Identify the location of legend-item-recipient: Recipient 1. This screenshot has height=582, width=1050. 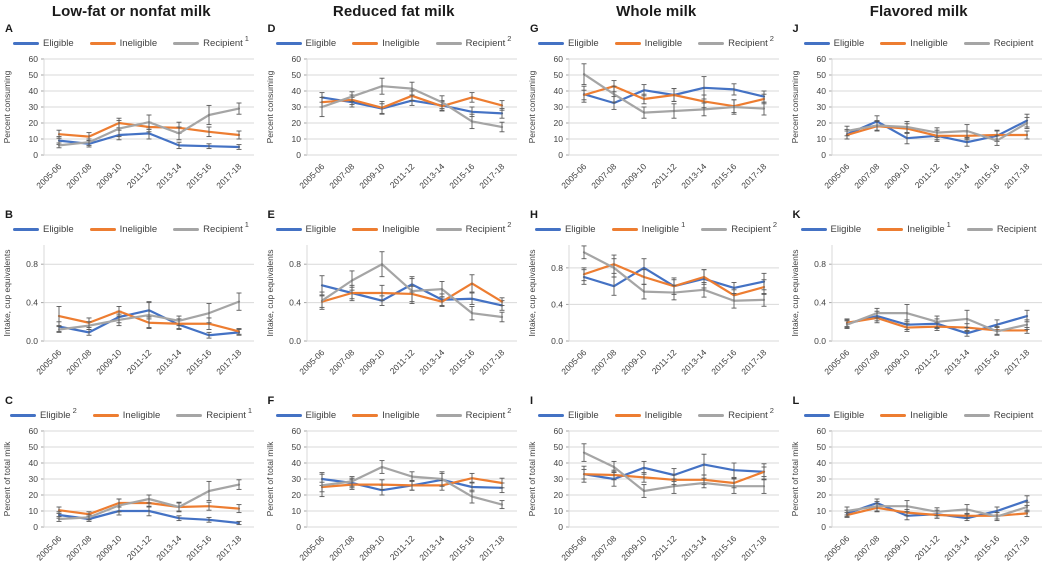
(214, 413).